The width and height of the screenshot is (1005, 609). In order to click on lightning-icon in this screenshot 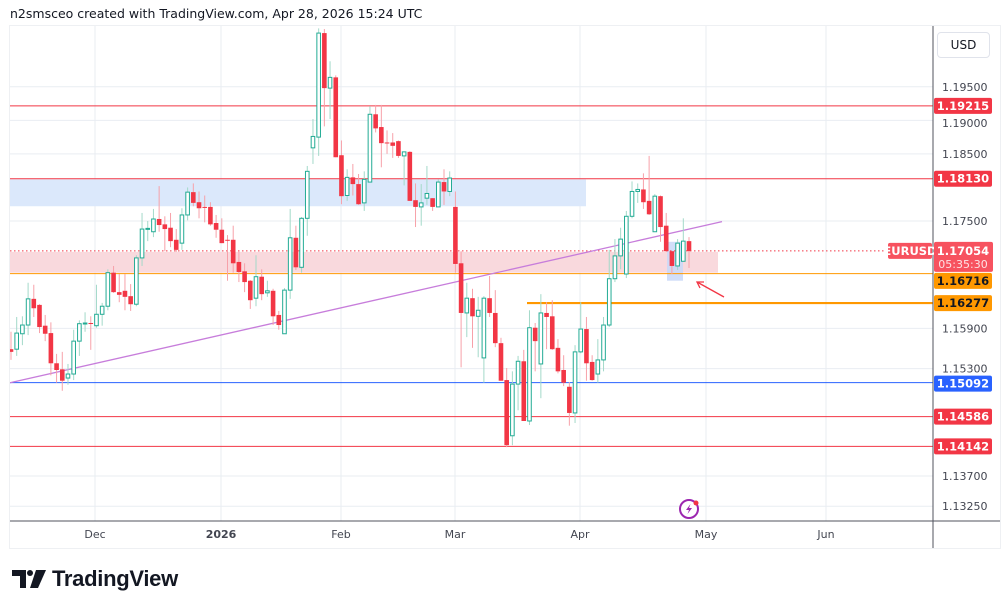, I will do `click(689, 509)`.